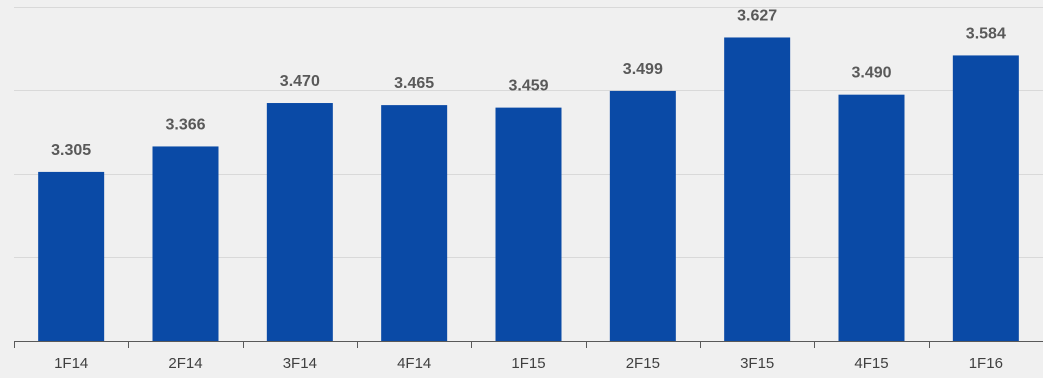 This screenshot has width=1043, height=378. Describe the element at coordinates (642, 215) in the screenshot. I see `bar-2f15` at that location.